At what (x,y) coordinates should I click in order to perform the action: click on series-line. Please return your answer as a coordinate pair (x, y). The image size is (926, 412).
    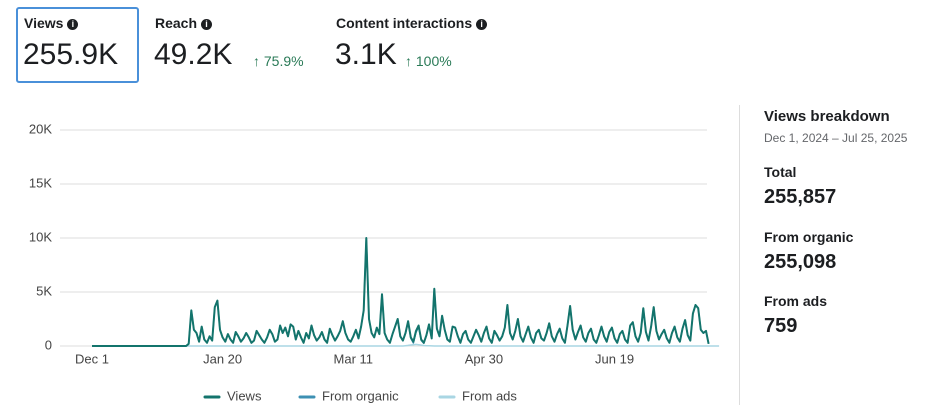
    Looking at the image, I should click on (406, 345).